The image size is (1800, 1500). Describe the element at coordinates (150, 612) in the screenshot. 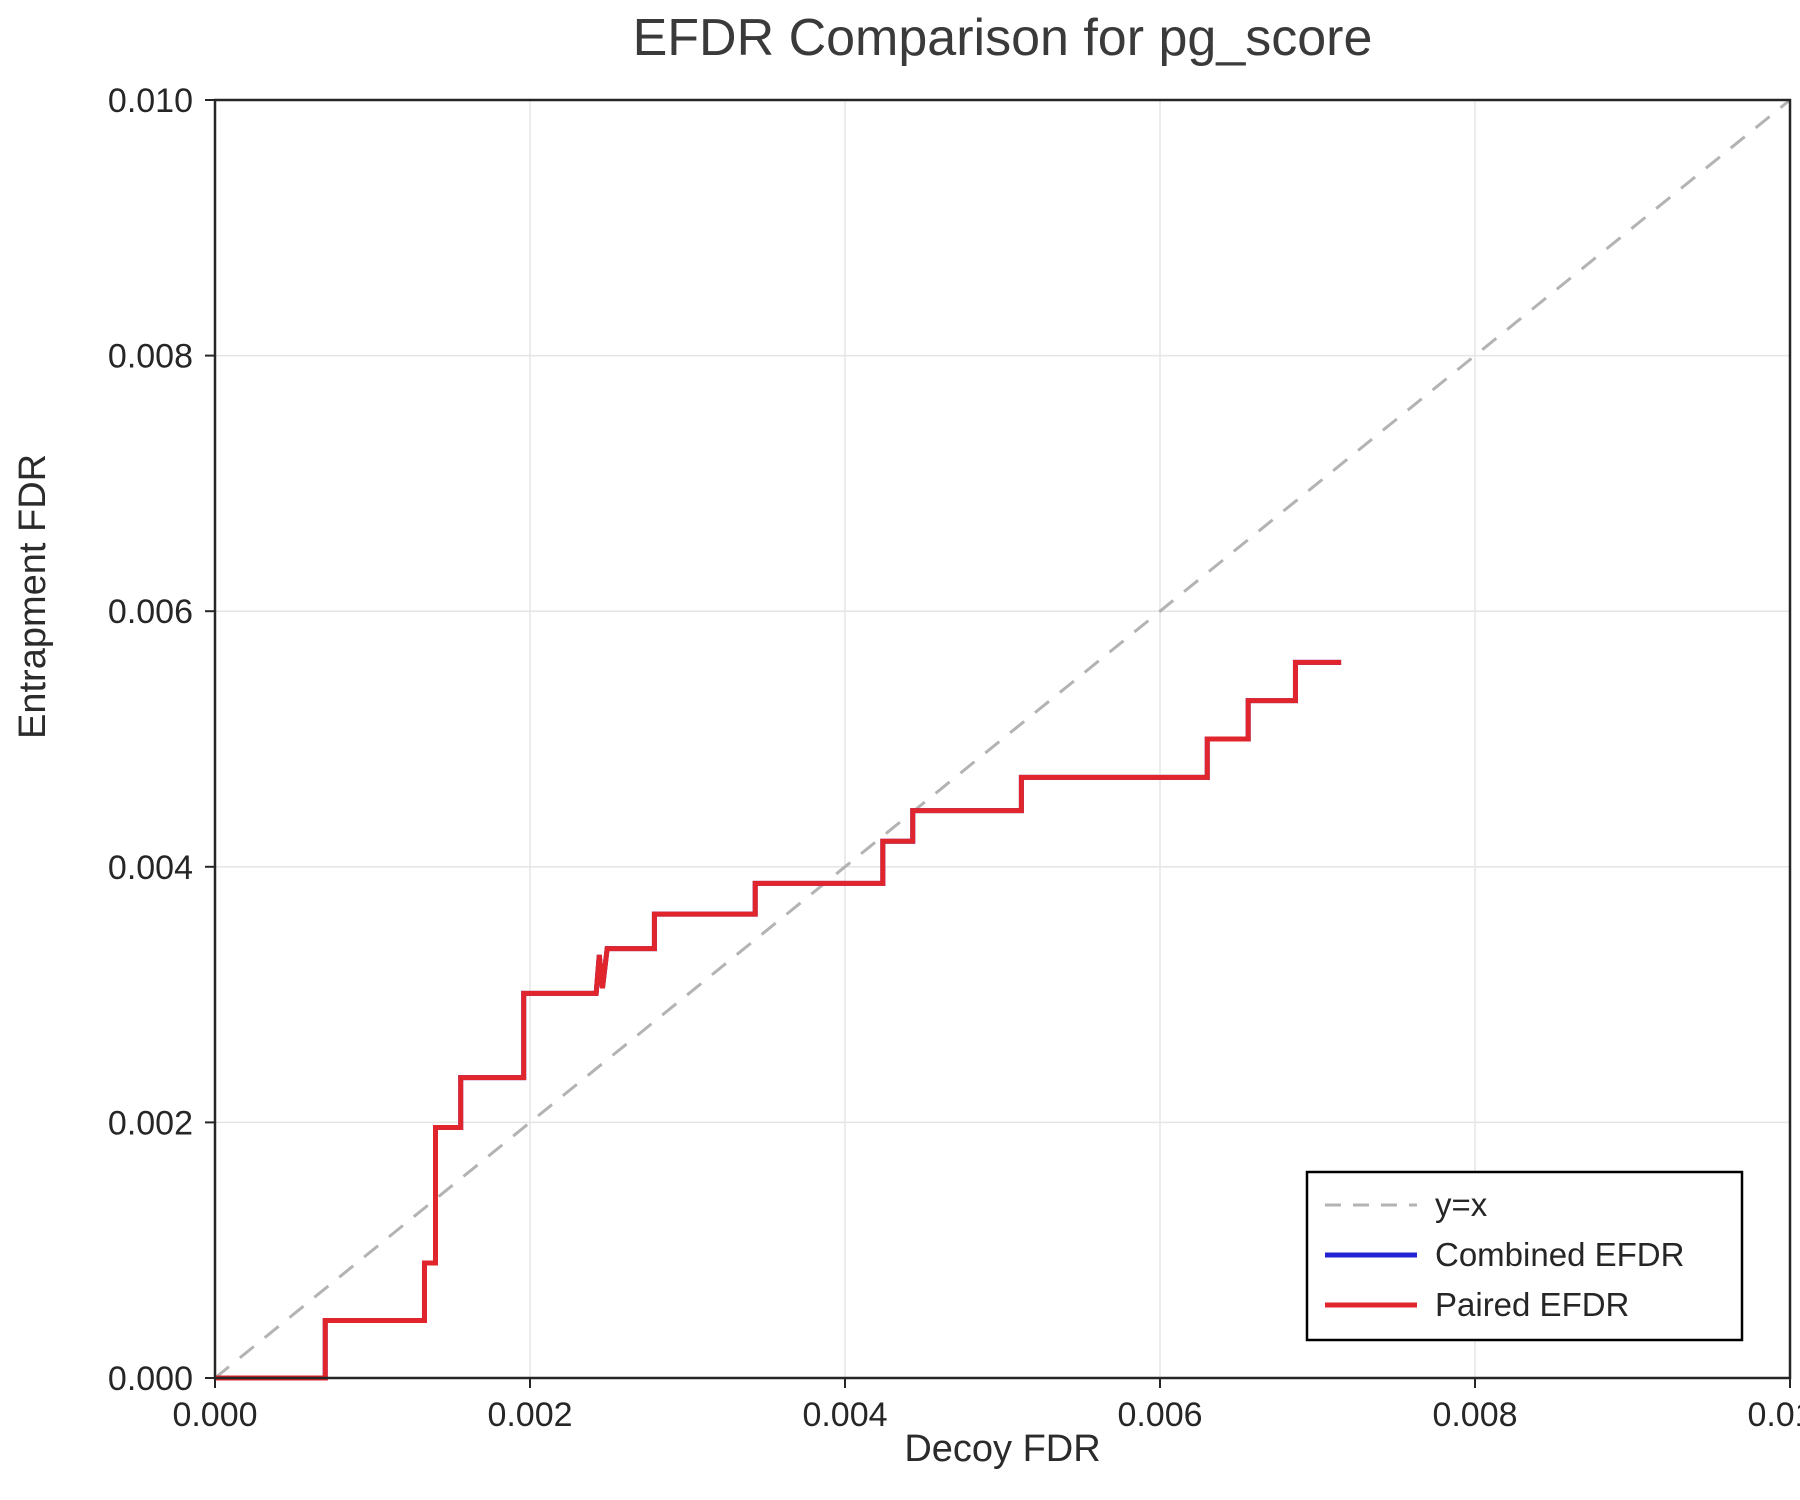

I see `y-tick-label: 0.006` at that location.